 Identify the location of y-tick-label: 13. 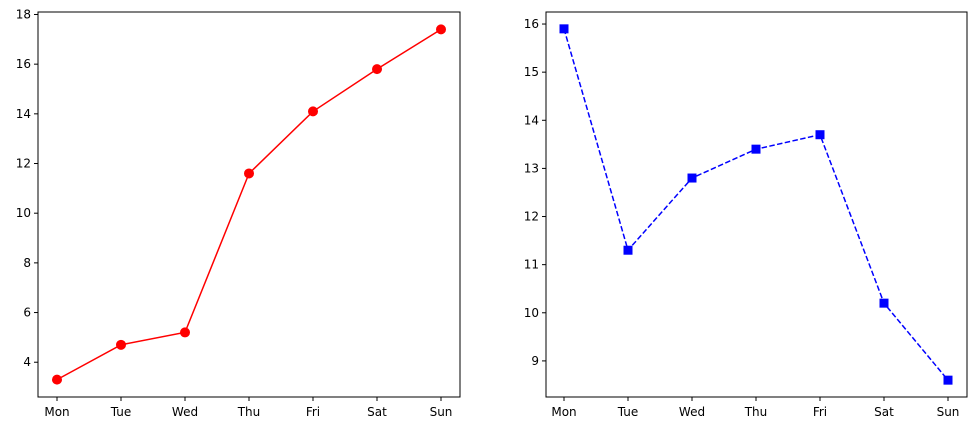
(531, 168).